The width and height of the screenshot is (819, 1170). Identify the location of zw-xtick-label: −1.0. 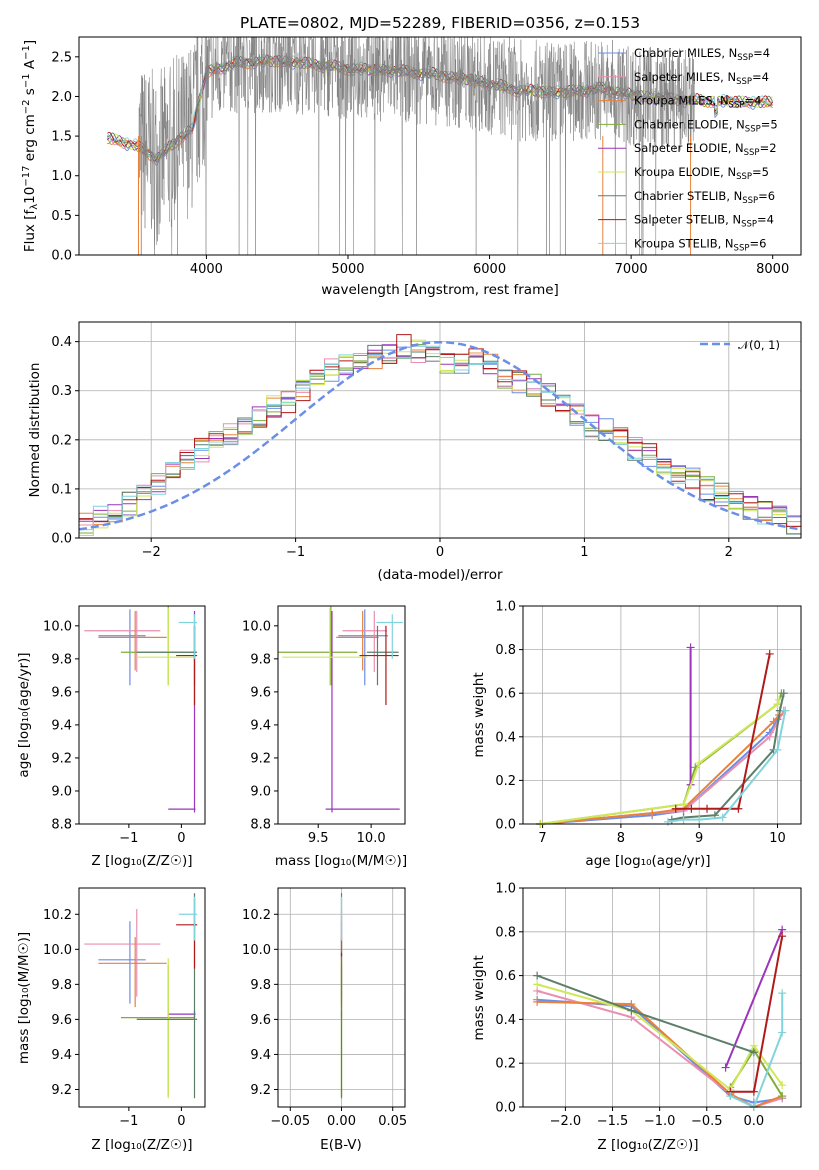
(660, 1121).